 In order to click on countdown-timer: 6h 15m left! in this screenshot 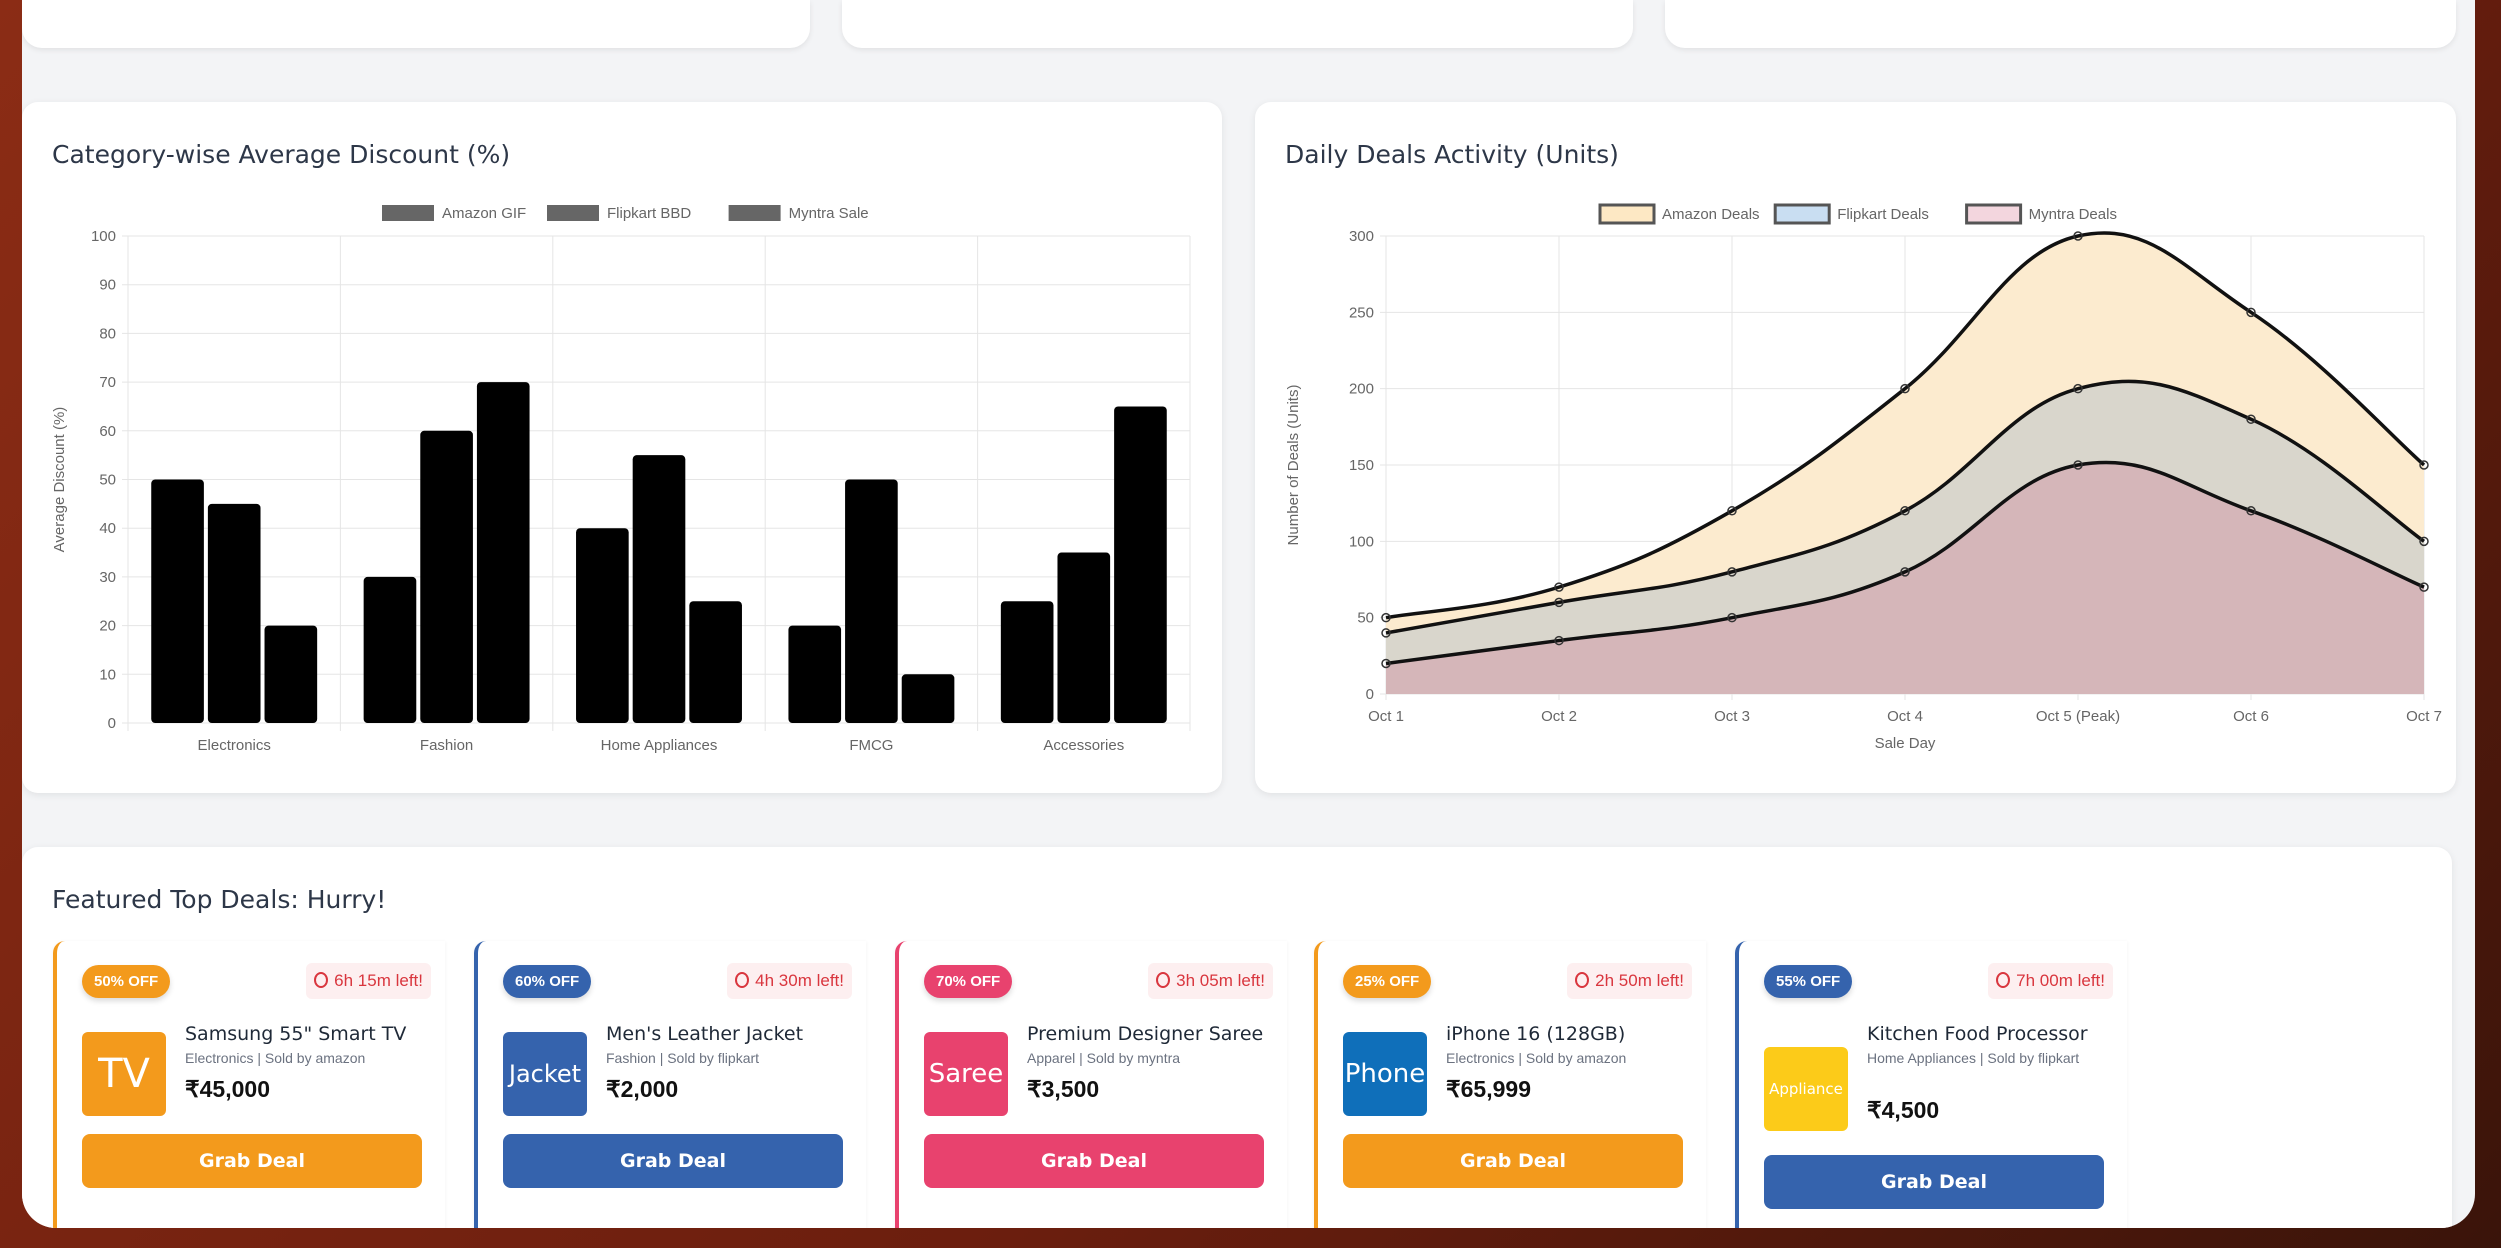, I will do `click(368, 981)`.